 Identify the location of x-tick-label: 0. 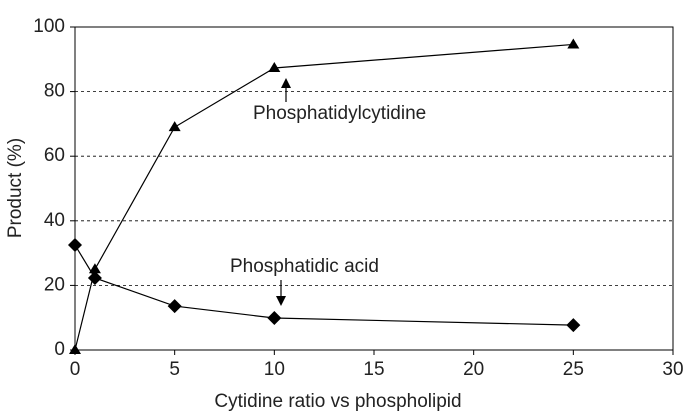
(75, 369).